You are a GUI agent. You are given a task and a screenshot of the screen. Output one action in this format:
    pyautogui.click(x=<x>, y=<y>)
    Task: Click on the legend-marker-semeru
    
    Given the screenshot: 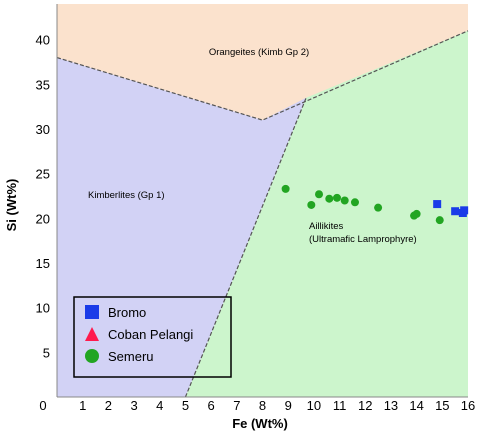 What is the action you would take?
    pyautogui.click(x=92, y=356)
    